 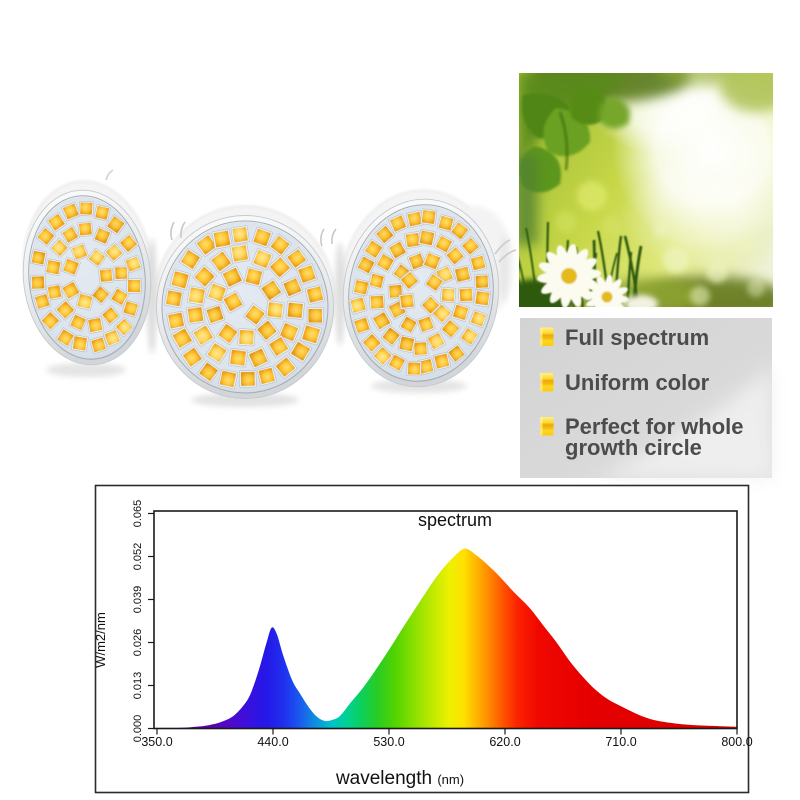 What do you see at coordinates (100, 640) in the screenshot?
I see `svg-text: W/m2/nm` at bounding box center [100, 640].